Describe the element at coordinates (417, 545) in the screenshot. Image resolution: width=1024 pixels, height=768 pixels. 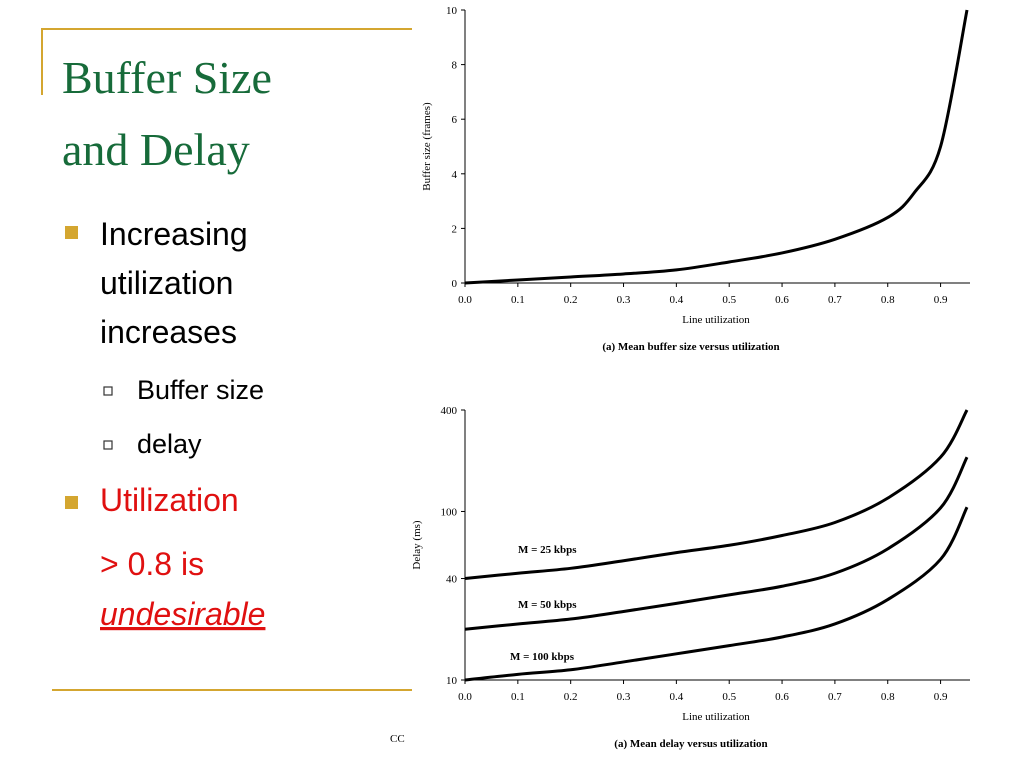
I see `y-axis-label: Delay (ms)` at that location.